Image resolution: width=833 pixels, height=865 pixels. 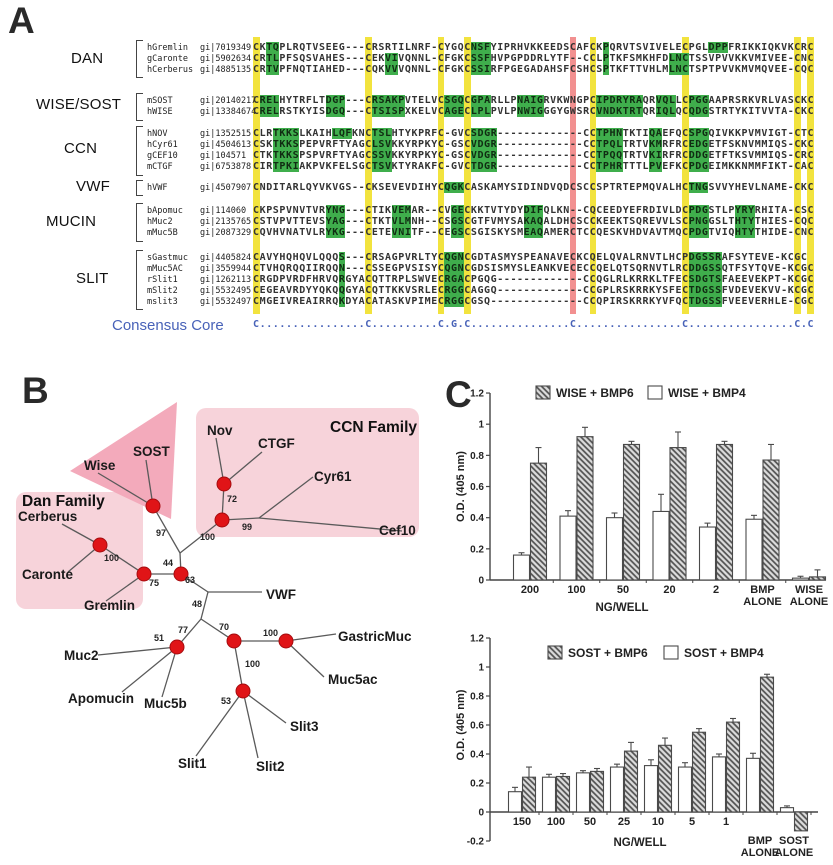 I want to click on gi-number: gi|5532497, so click(x=226, y=302).